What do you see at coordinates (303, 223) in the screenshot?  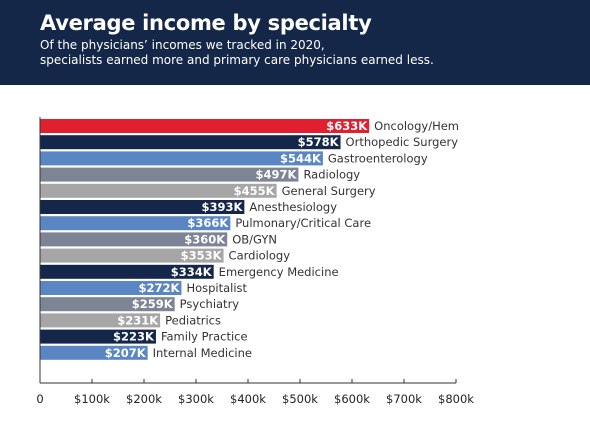 I see `bar-category-label-6: Pulmonary/Critical Care` at bounding box center [303, 223].